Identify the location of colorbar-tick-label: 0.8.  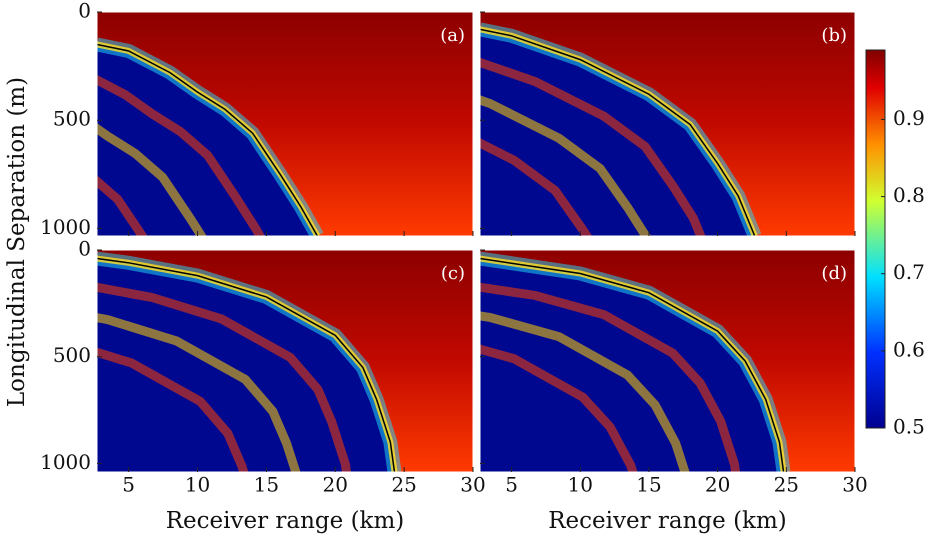
(909, 195).